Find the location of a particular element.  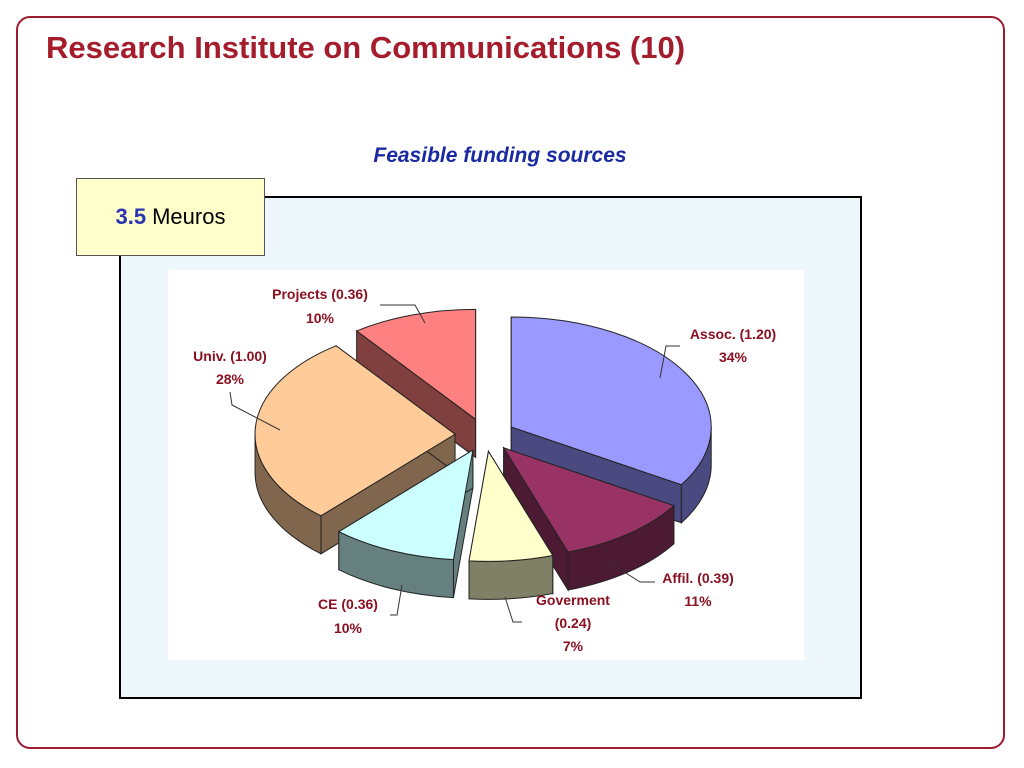

slice-label-projects: Projects (0.36) is located at coordinates (320, 294).